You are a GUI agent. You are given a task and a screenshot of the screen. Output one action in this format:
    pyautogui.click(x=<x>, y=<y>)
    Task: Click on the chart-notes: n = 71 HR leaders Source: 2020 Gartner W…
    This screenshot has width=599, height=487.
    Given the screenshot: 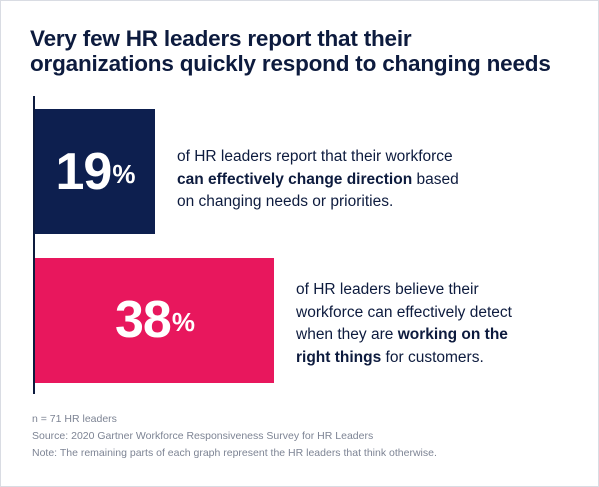 What is the action you would take?
    pyautogui.click(x=234, y=436)
    